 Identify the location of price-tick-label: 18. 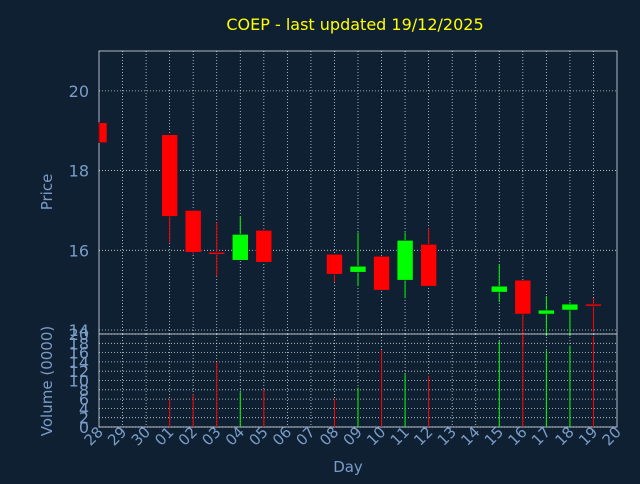
(79, 171).